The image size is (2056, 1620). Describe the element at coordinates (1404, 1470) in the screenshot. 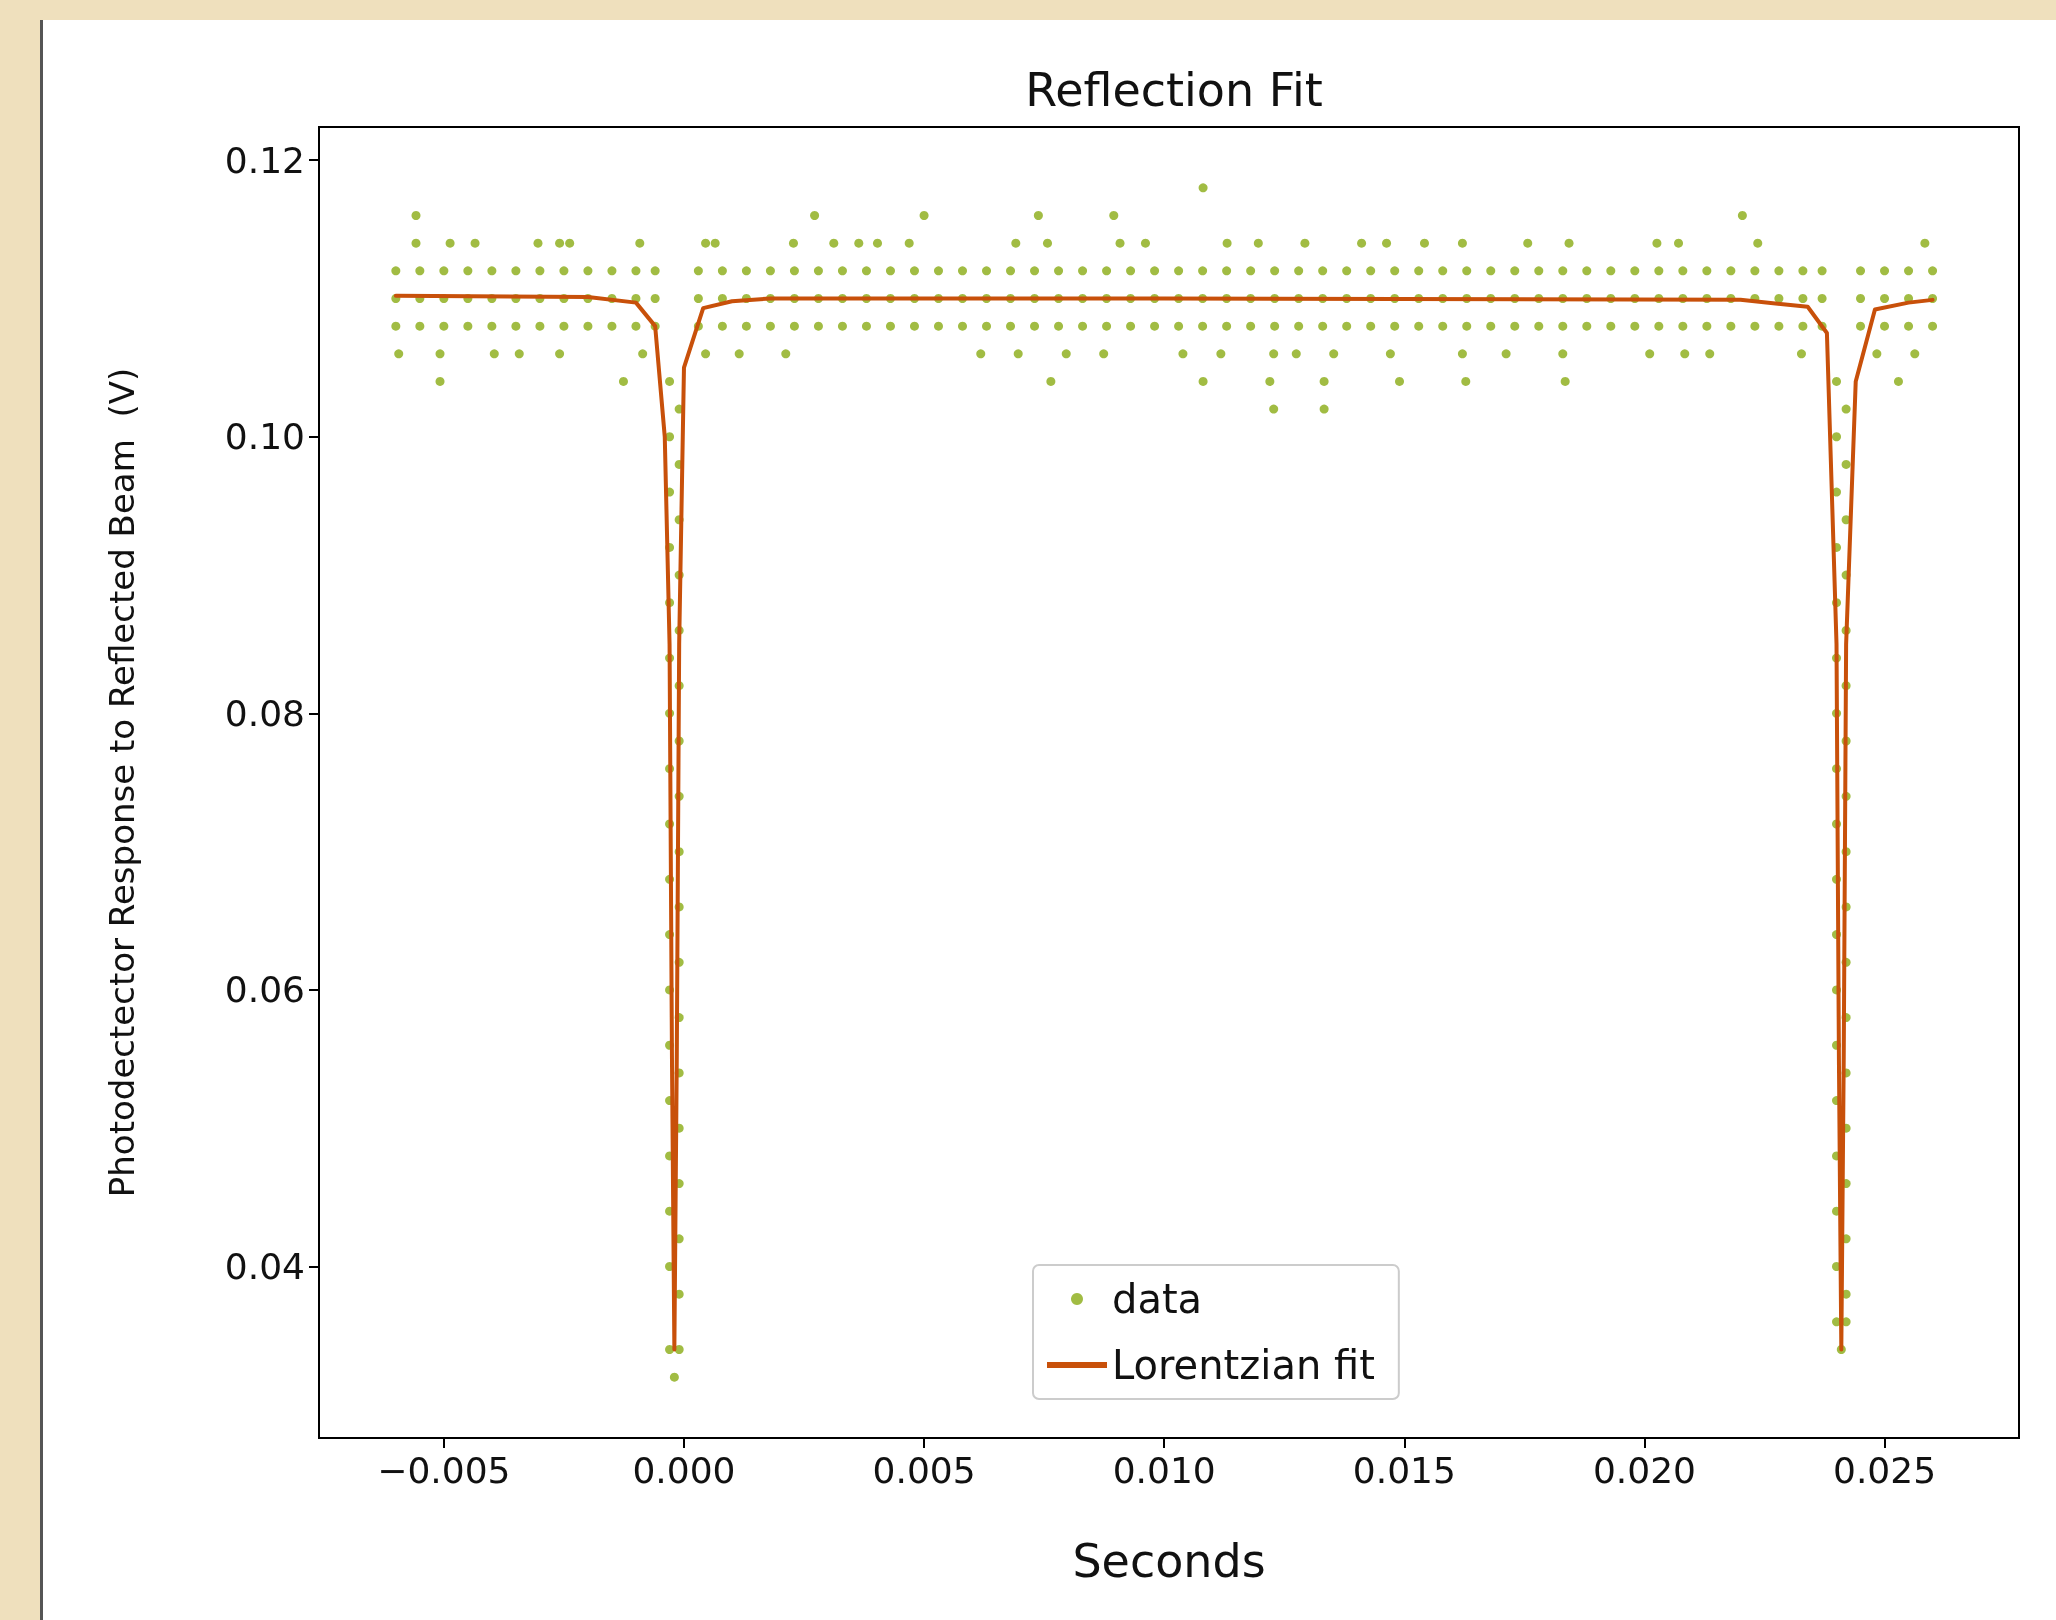

I see `x-tick-label: 0.015` at that location.